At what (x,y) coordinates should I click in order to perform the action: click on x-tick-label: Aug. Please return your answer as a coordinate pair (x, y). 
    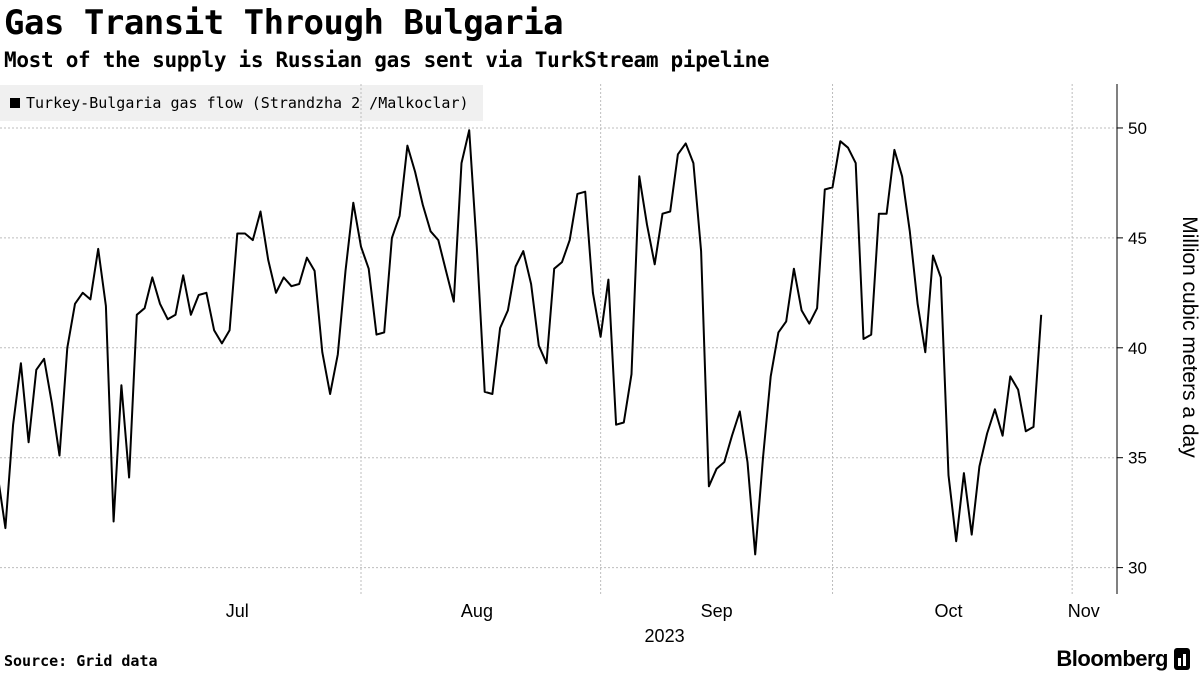
    Looking at the image, I should click on (477, 611).